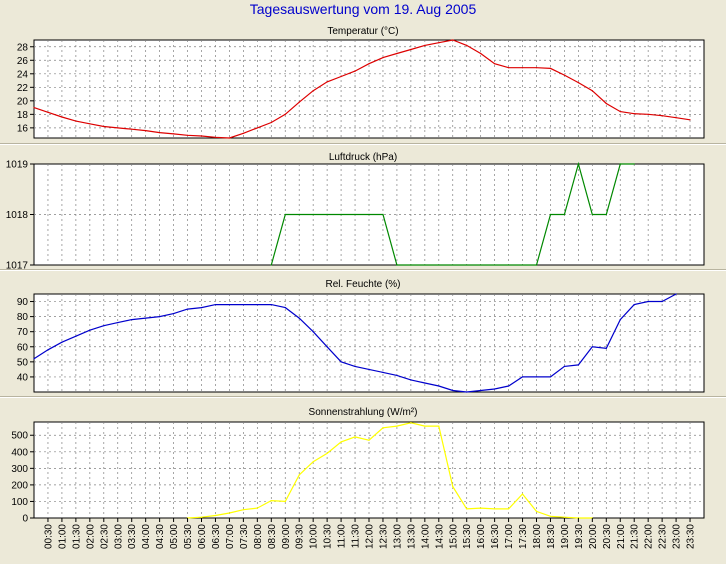 The image size is (726, 564). I want to click on x-tick-label: 14:00, so click(425, 536).